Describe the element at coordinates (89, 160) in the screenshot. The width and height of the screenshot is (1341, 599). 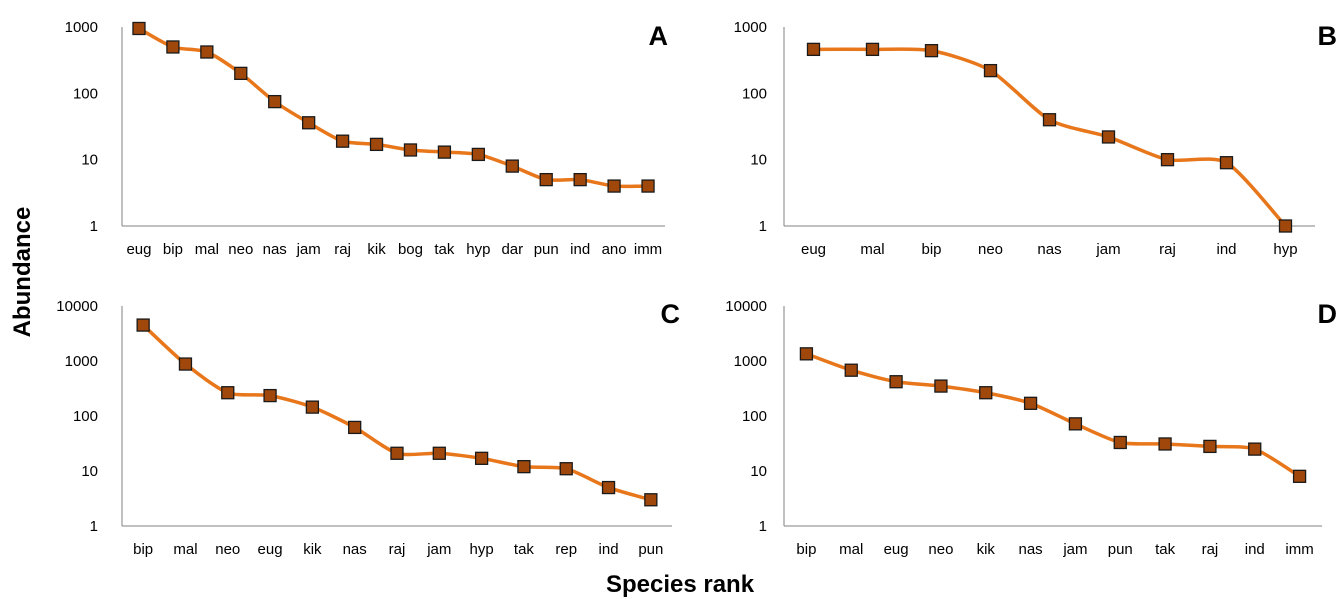
I see `y-tick-label-a: 10` at that location.